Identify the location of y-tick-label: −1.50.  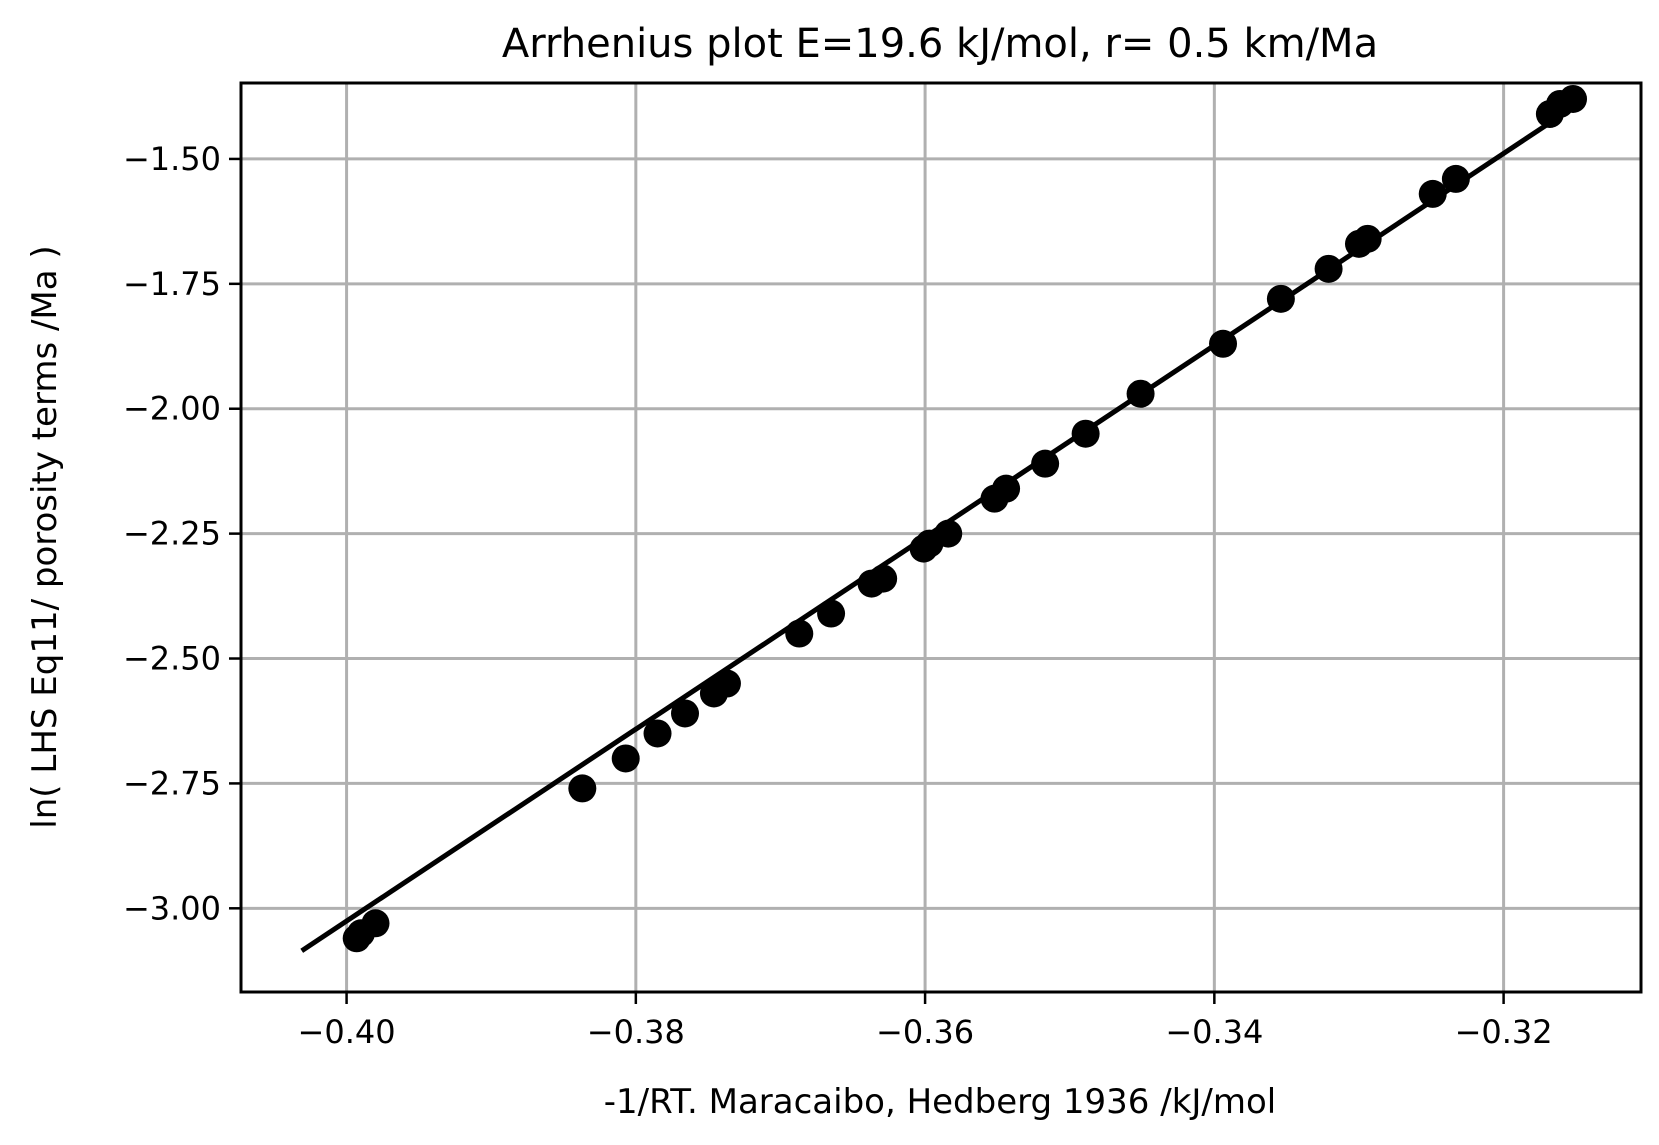
(172, 159).